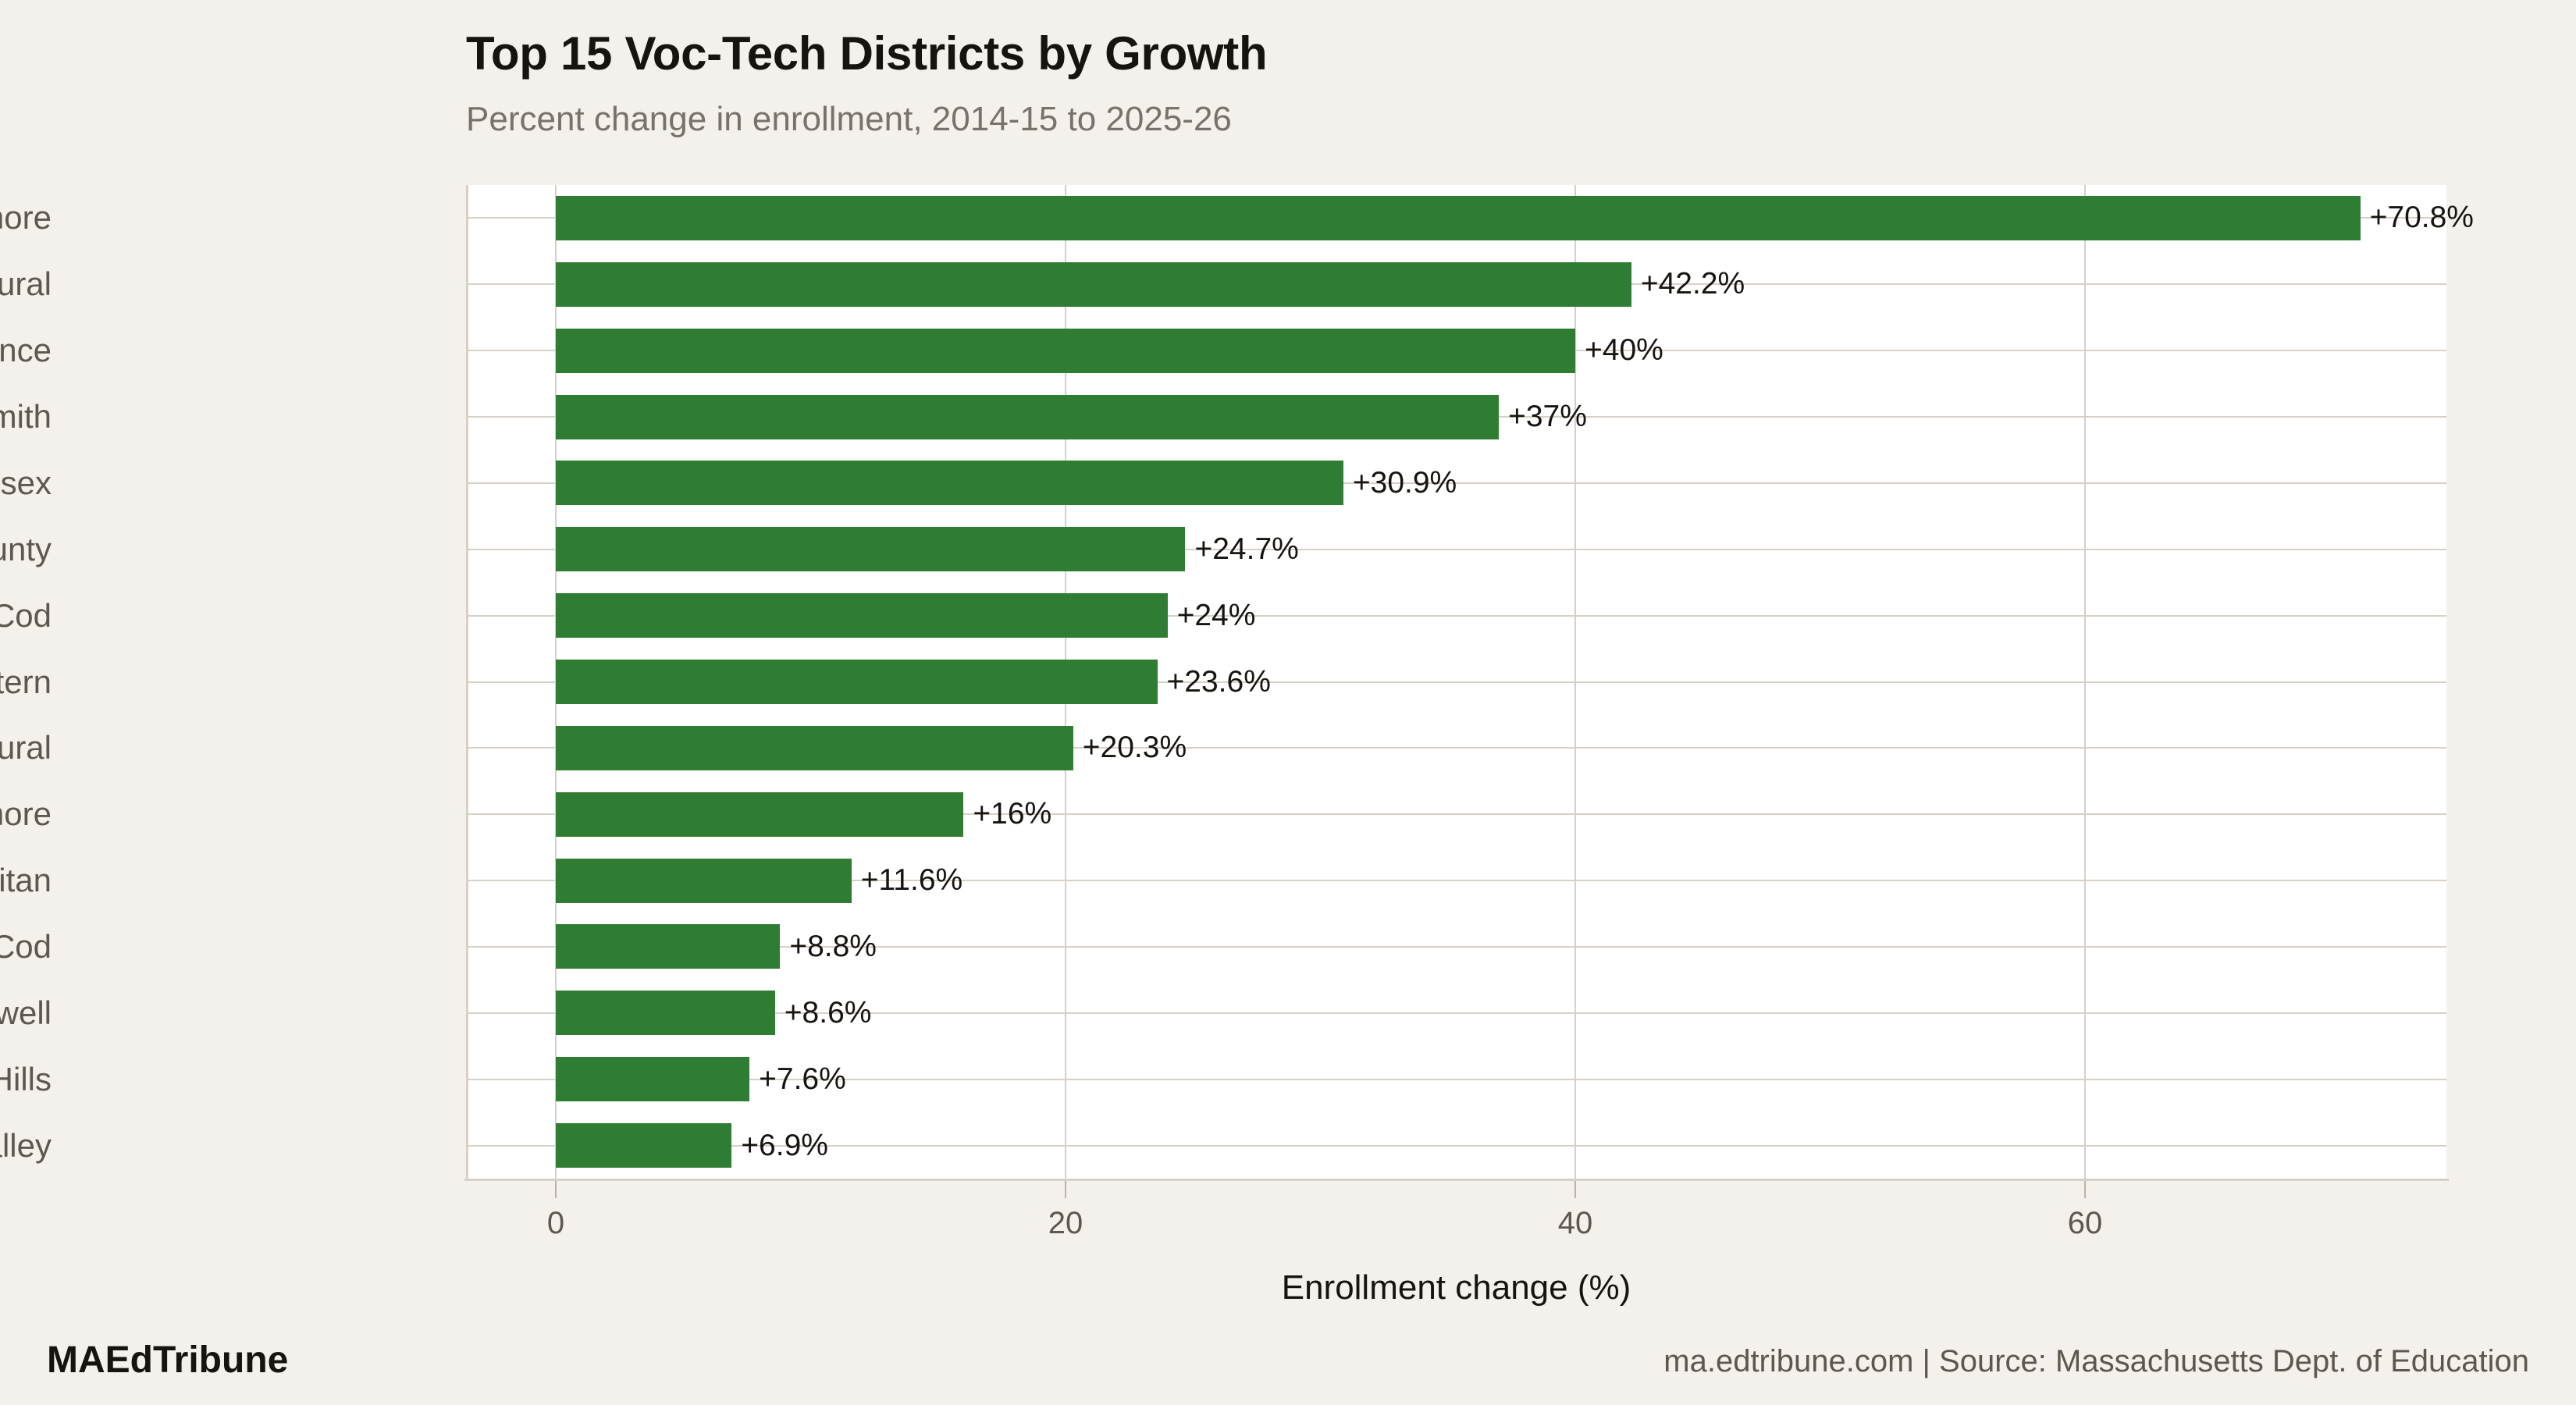  Describe the element at coordinates (1218, 681) in the screenshot. I see `bar-value-label: +23.6%` at that location.